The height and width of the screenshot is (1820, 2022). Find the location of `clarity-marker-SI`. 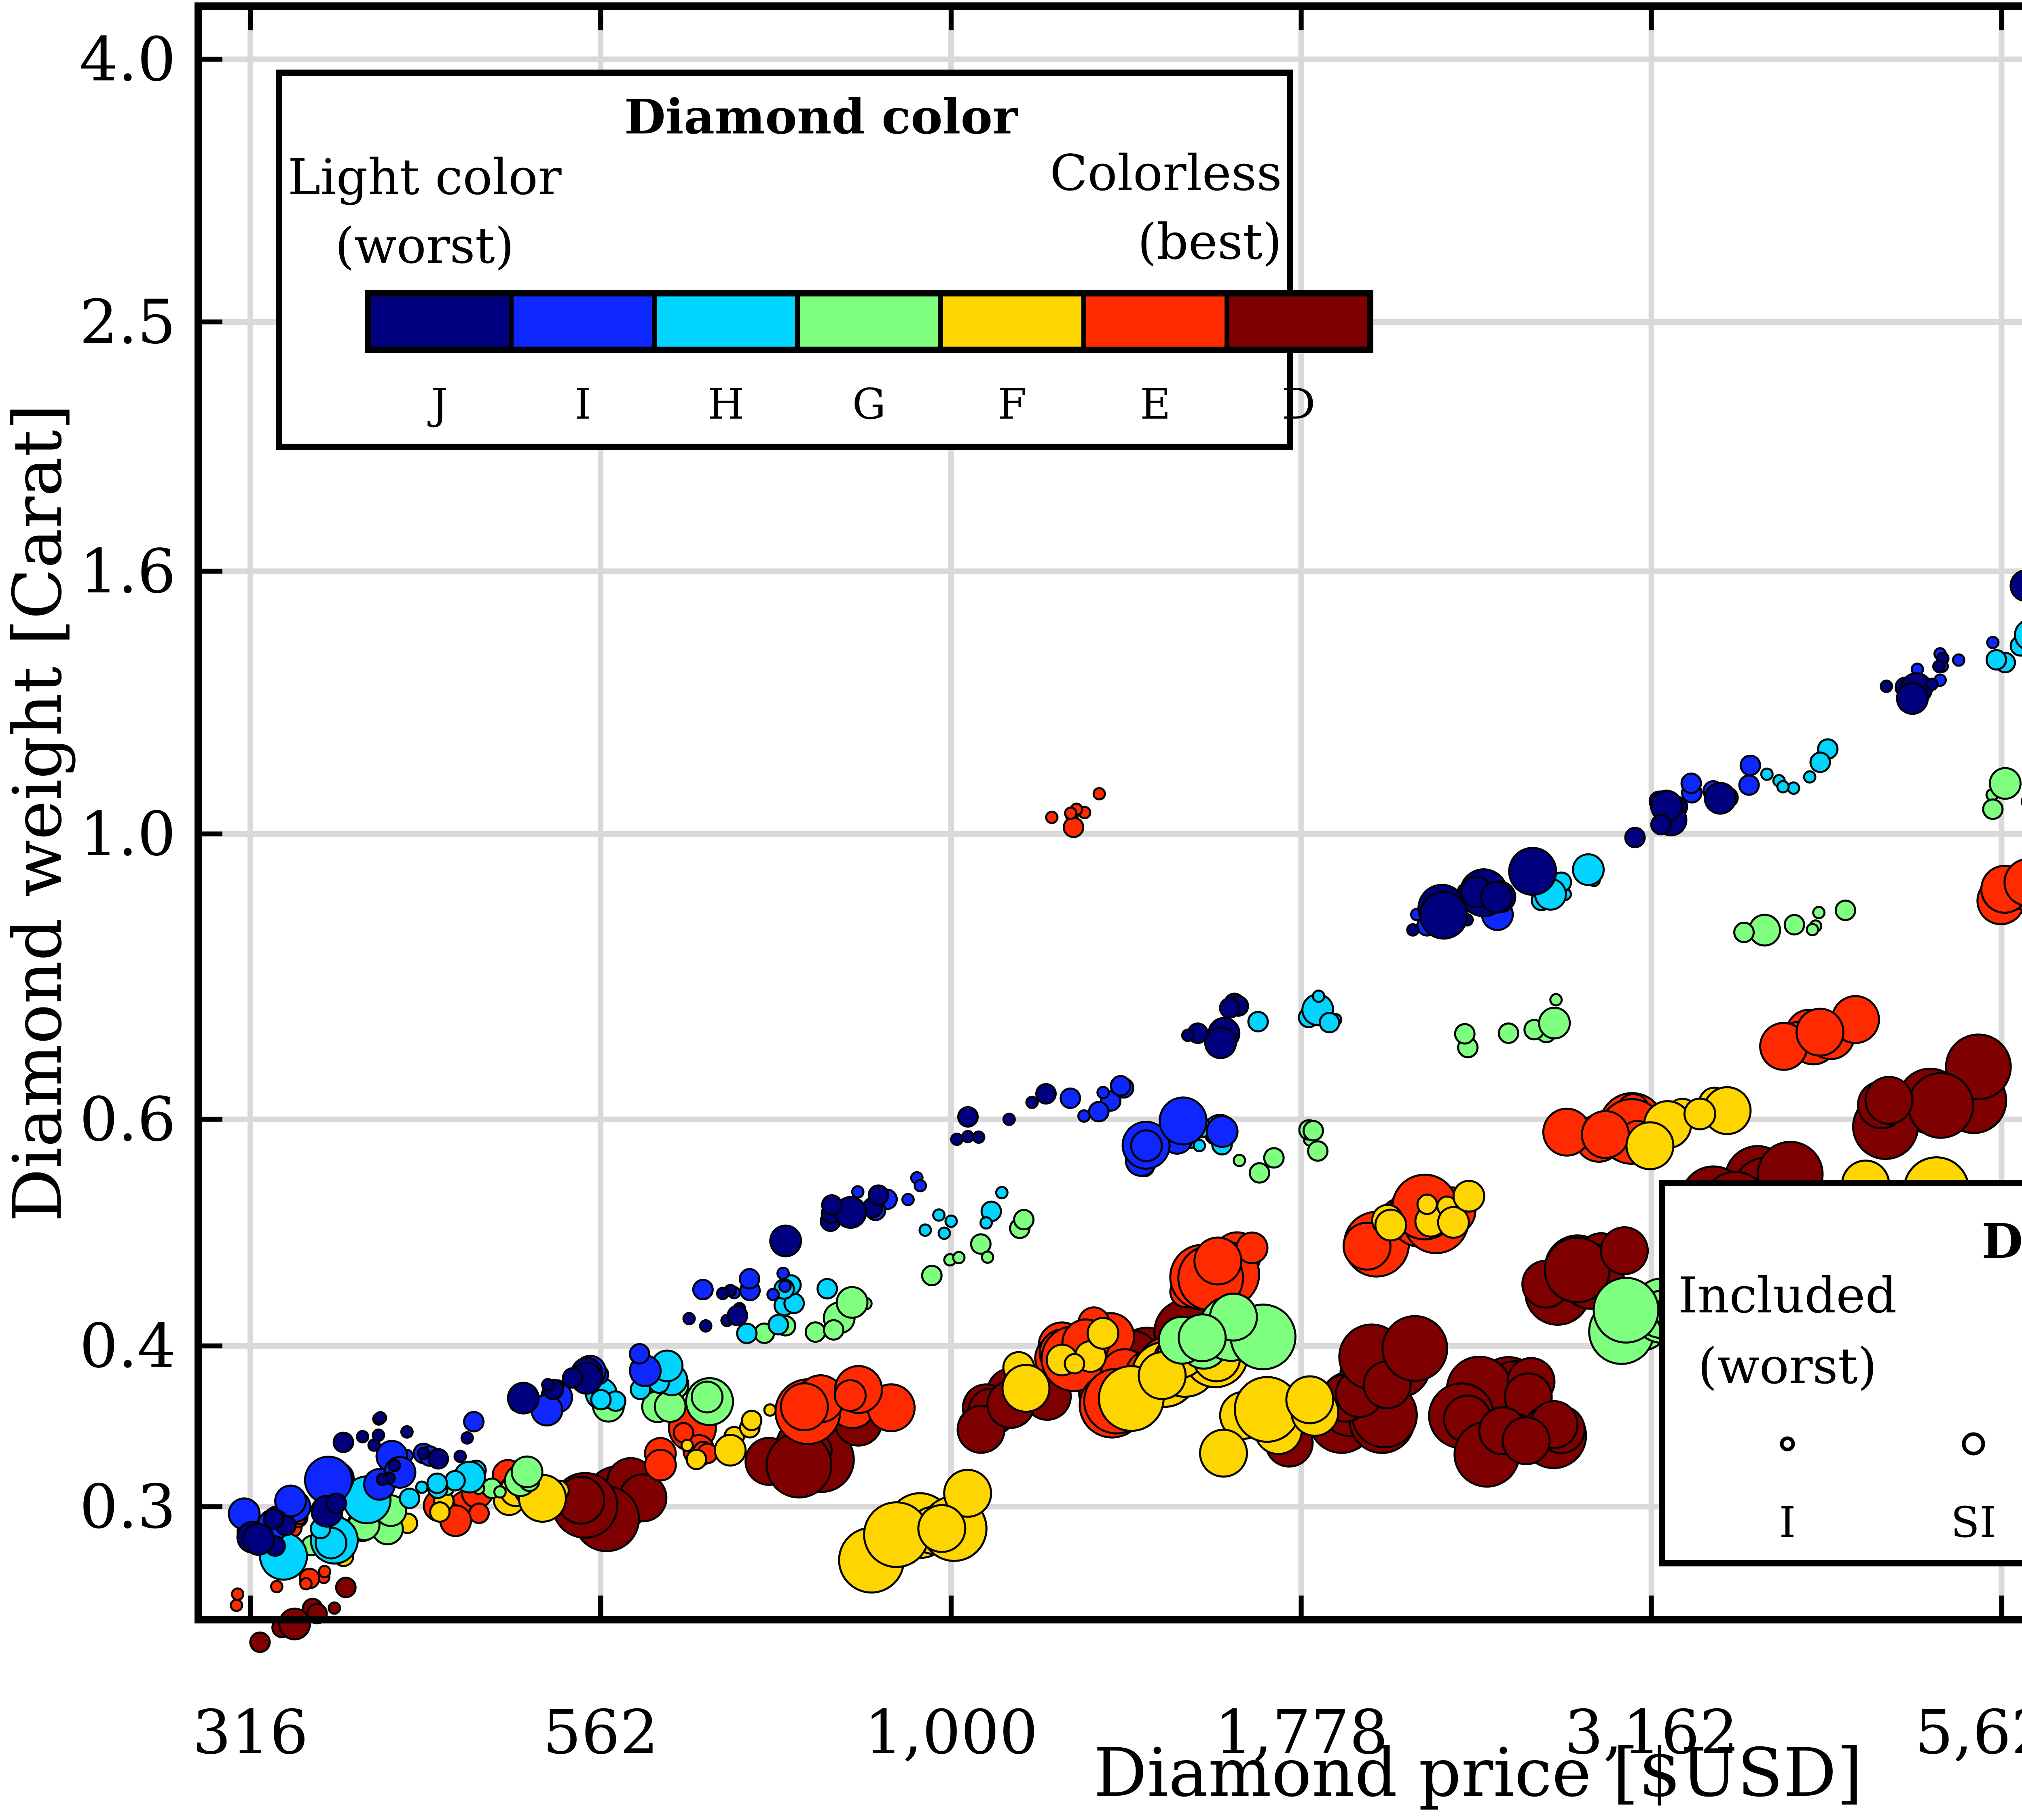

clarity-marker-SI is located at coordinates (1973, 1444).